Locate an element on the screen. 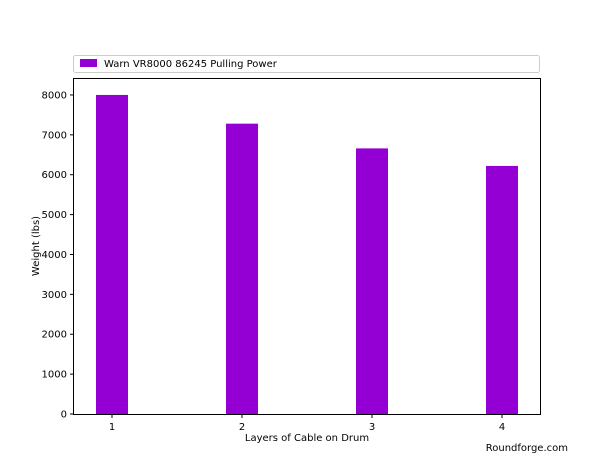 This screenshot has width=600, height=466. x-tick-label: 4 is located at coordinates (502, 427).